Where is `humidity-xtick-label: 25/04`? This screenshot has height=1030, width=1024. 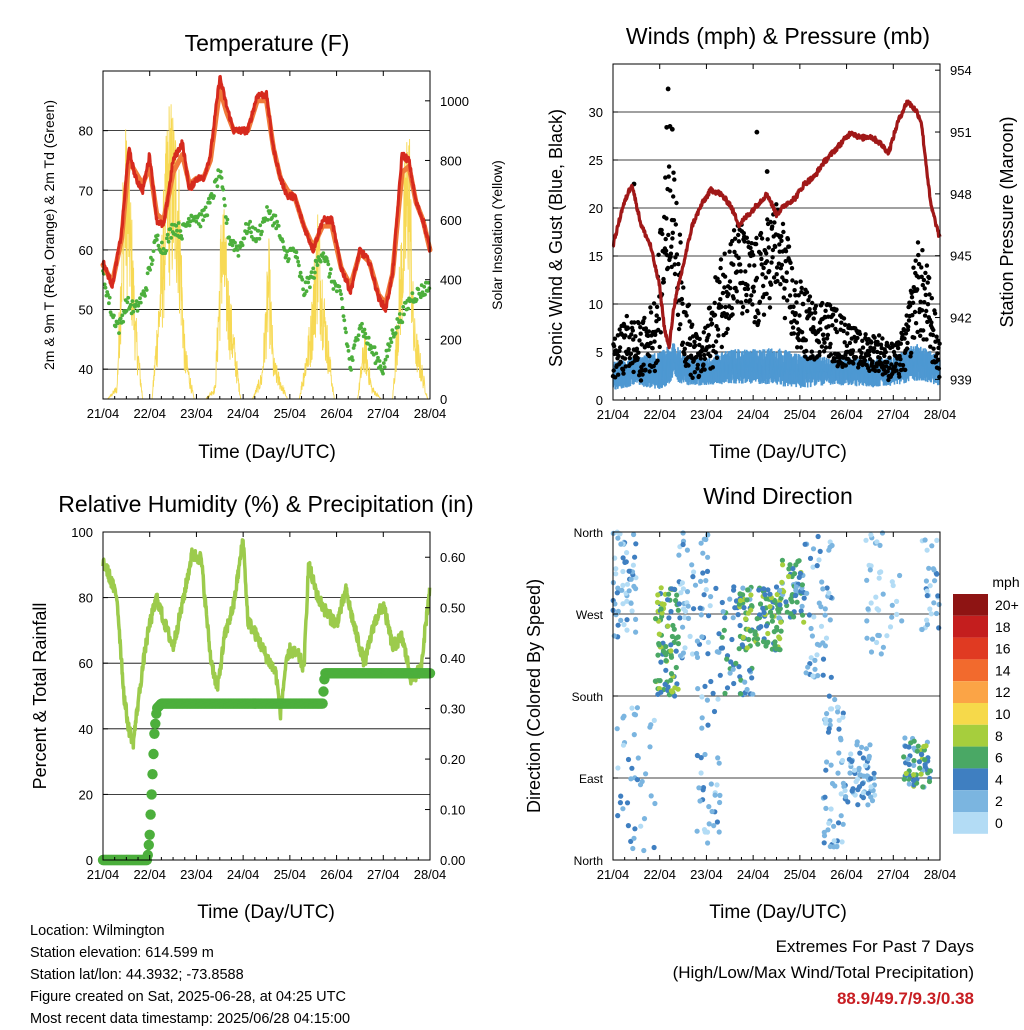
humidity-xtick-label: 25/04 is located at coordinates (290, 874).